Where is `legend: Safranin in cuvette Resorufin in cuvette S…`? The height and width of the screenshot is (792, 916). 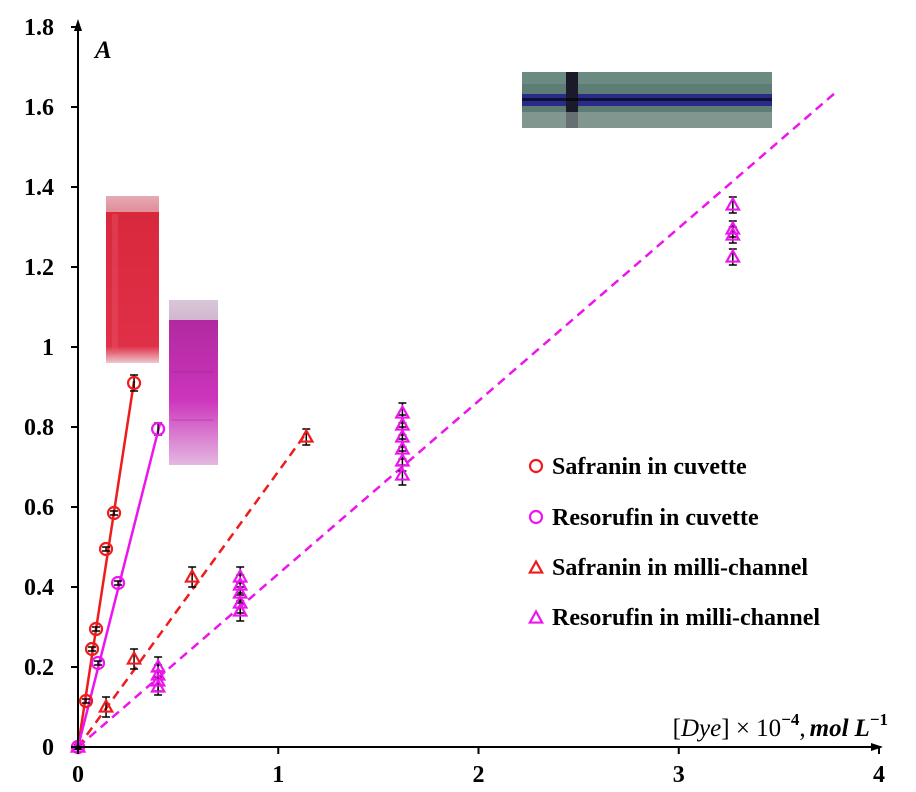
legend: Safranin in cuvette Resorufin in cuvette S… is located at coordinates (673, 542).